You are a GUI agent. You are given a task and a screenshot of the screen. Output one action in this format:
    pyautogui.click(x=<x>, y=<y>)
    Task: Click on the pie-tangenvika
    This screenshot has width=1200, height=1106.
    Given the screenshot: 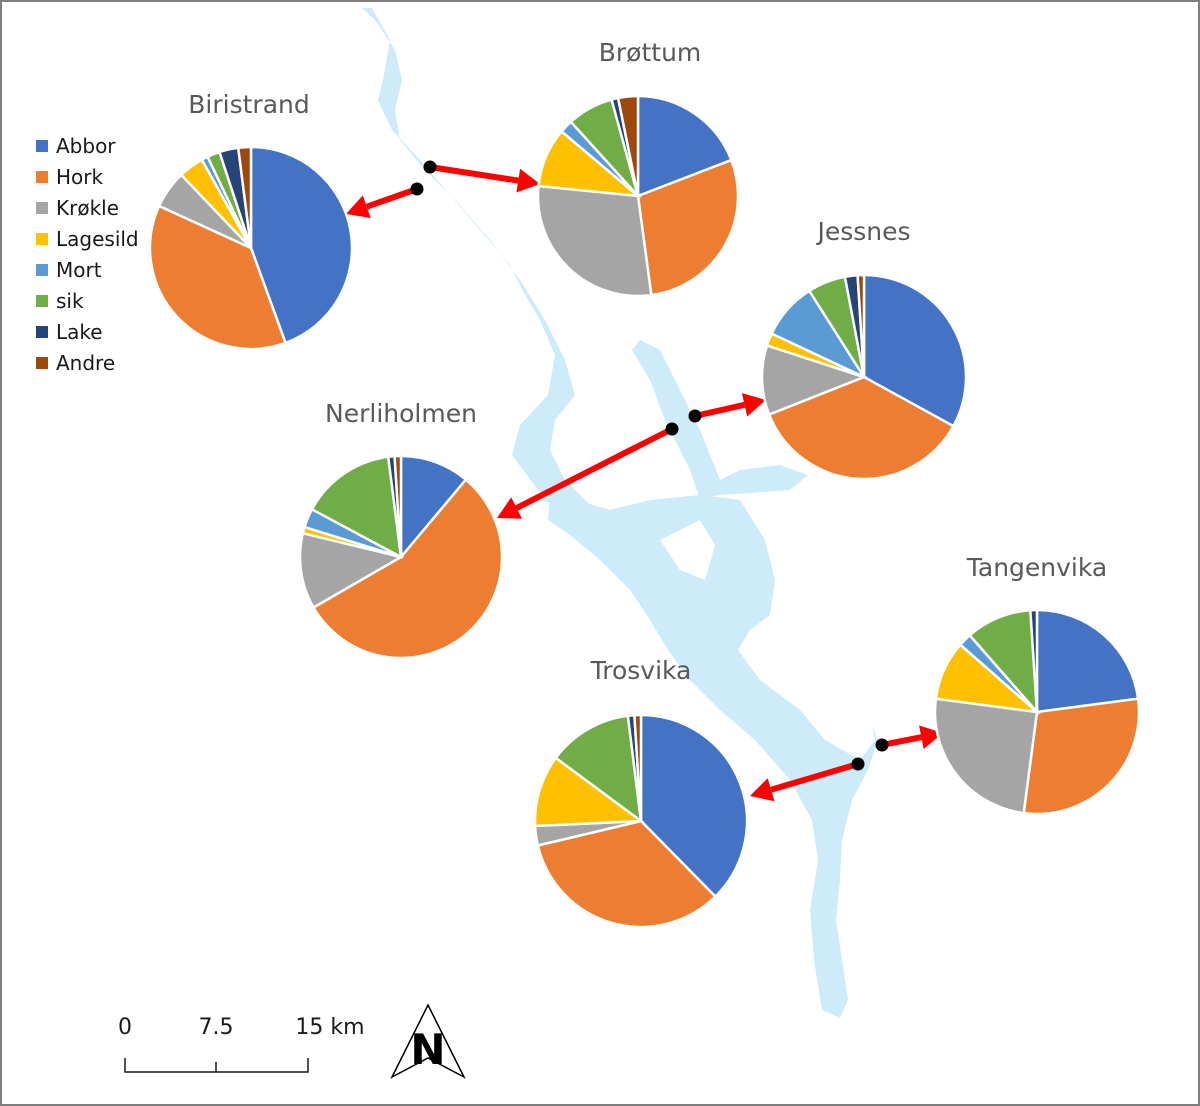 What is the action you would take?
    pyautogui.click(x=1037, y=712)
    